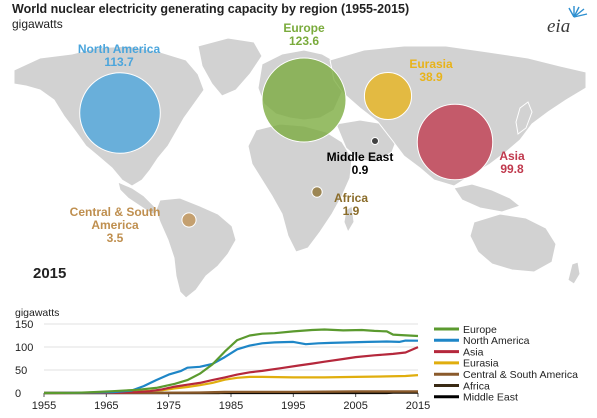  Describe the element at coordinates (520, 375) in the screenshot. I see `central-south-america-legend-label: Central & South America` at that location.